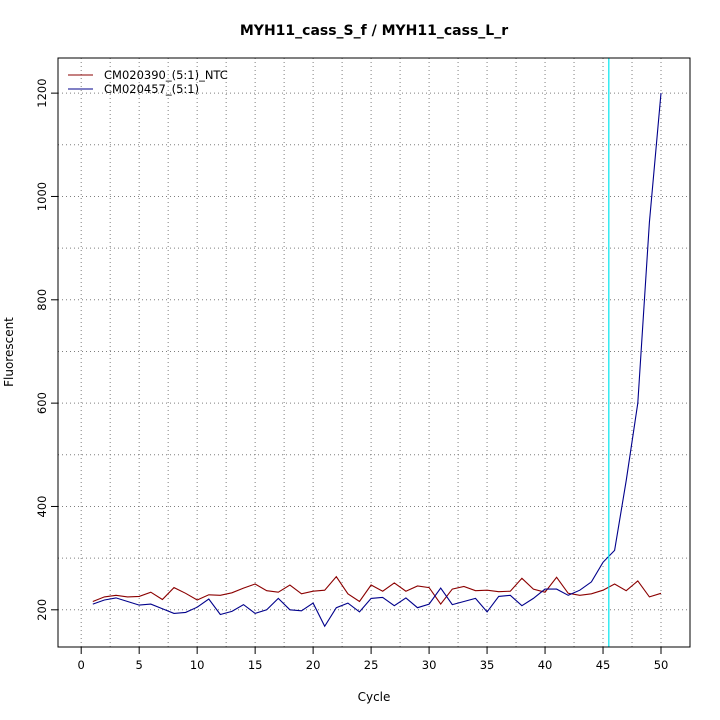 The width and height of the screenshot is (720, 720). I want to click on x-axis-label: Cycle, so click(374, 697).